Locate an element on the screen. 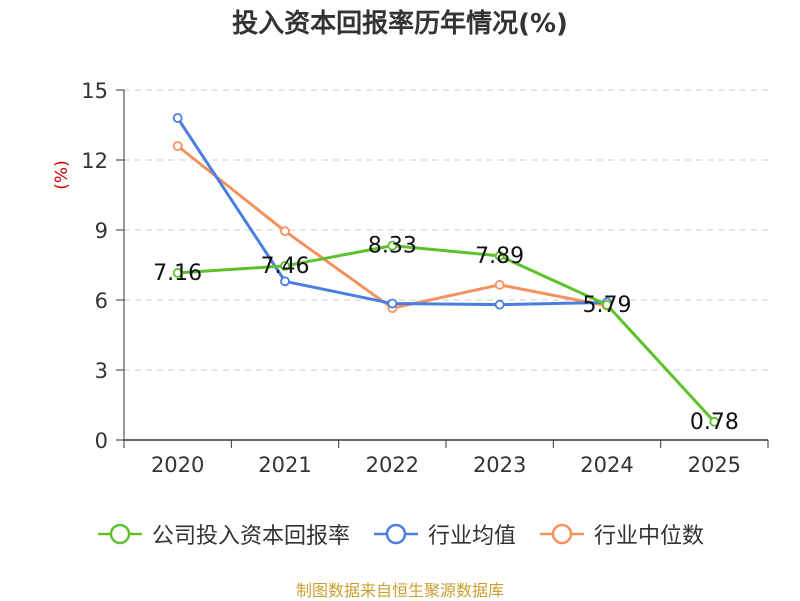 The image size is (800, 601). legend: 公司投入资本回报率 行业均值 行业中位数 is located at coordinates (400, 534).